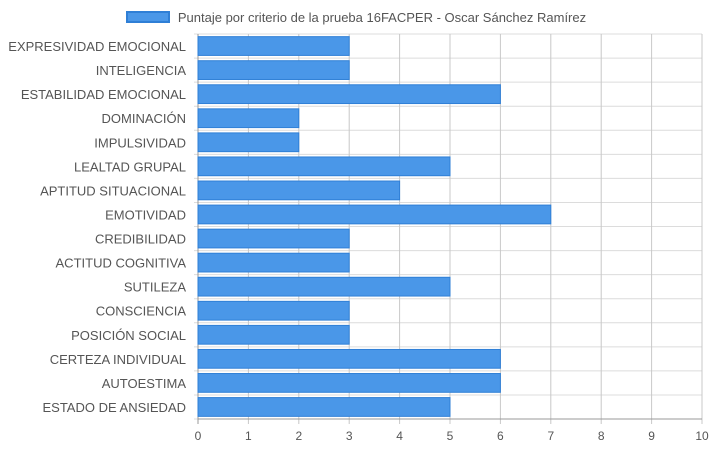 Image resolution: width=712 pixels, height=456 pixels. What do you see at coordinates (141, 70) in the screenshot?
I see `category-label: INTELIGENCIA` at bounding box center [141, 70].